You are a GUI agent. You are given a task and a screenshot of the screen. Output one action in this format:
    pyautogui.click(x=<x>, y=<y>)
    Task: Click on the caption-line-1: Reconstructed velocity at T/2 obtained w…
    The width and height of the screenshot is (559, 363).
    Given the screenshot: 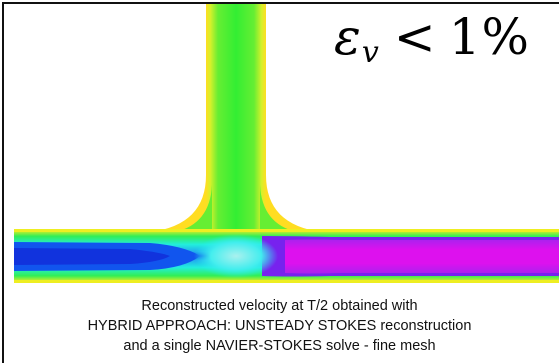 What is the action you would take?
    pyautogui.click(x=279, y=306)
    